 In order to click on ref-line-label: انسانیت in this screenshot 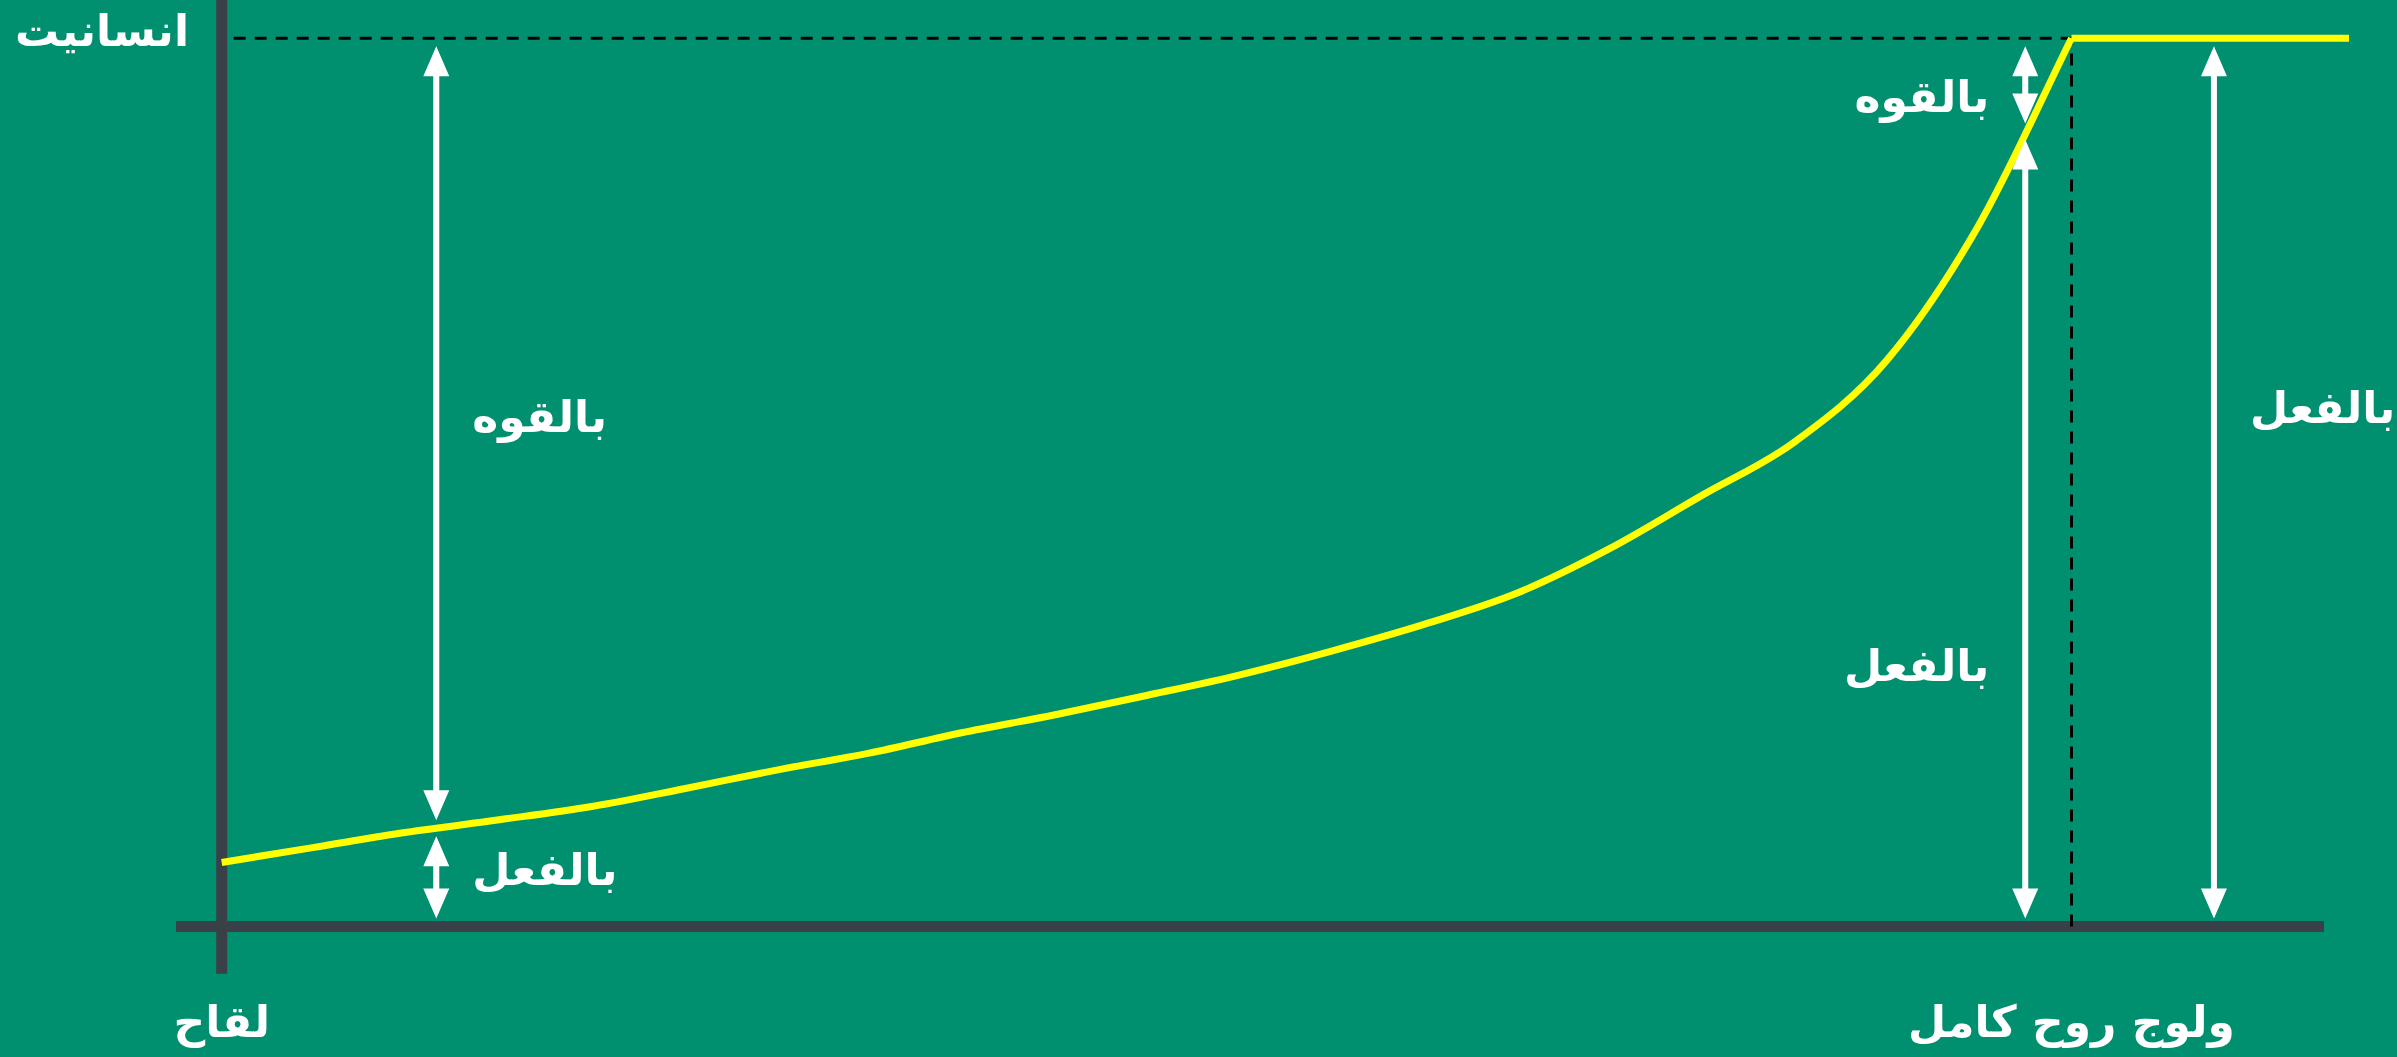, I will do `click(102, 30)`.